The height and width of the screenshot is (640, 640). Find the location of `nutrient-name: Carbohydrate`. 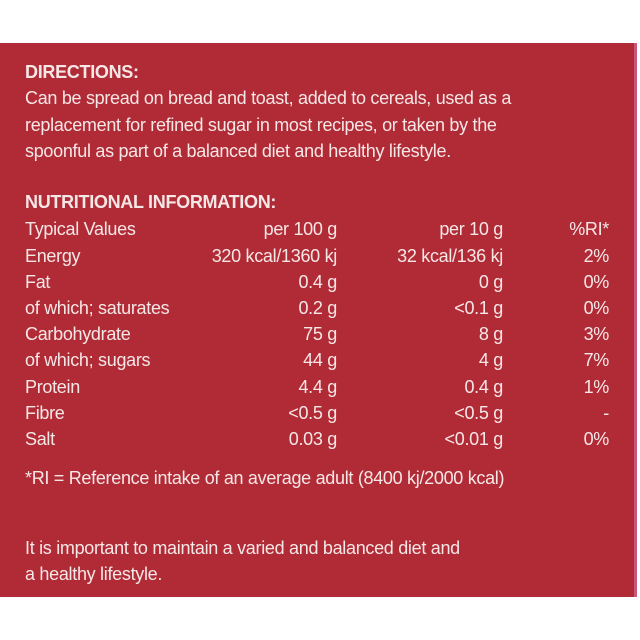

nutrient-name: Carbohydrate is located at coordinates (78, 334).